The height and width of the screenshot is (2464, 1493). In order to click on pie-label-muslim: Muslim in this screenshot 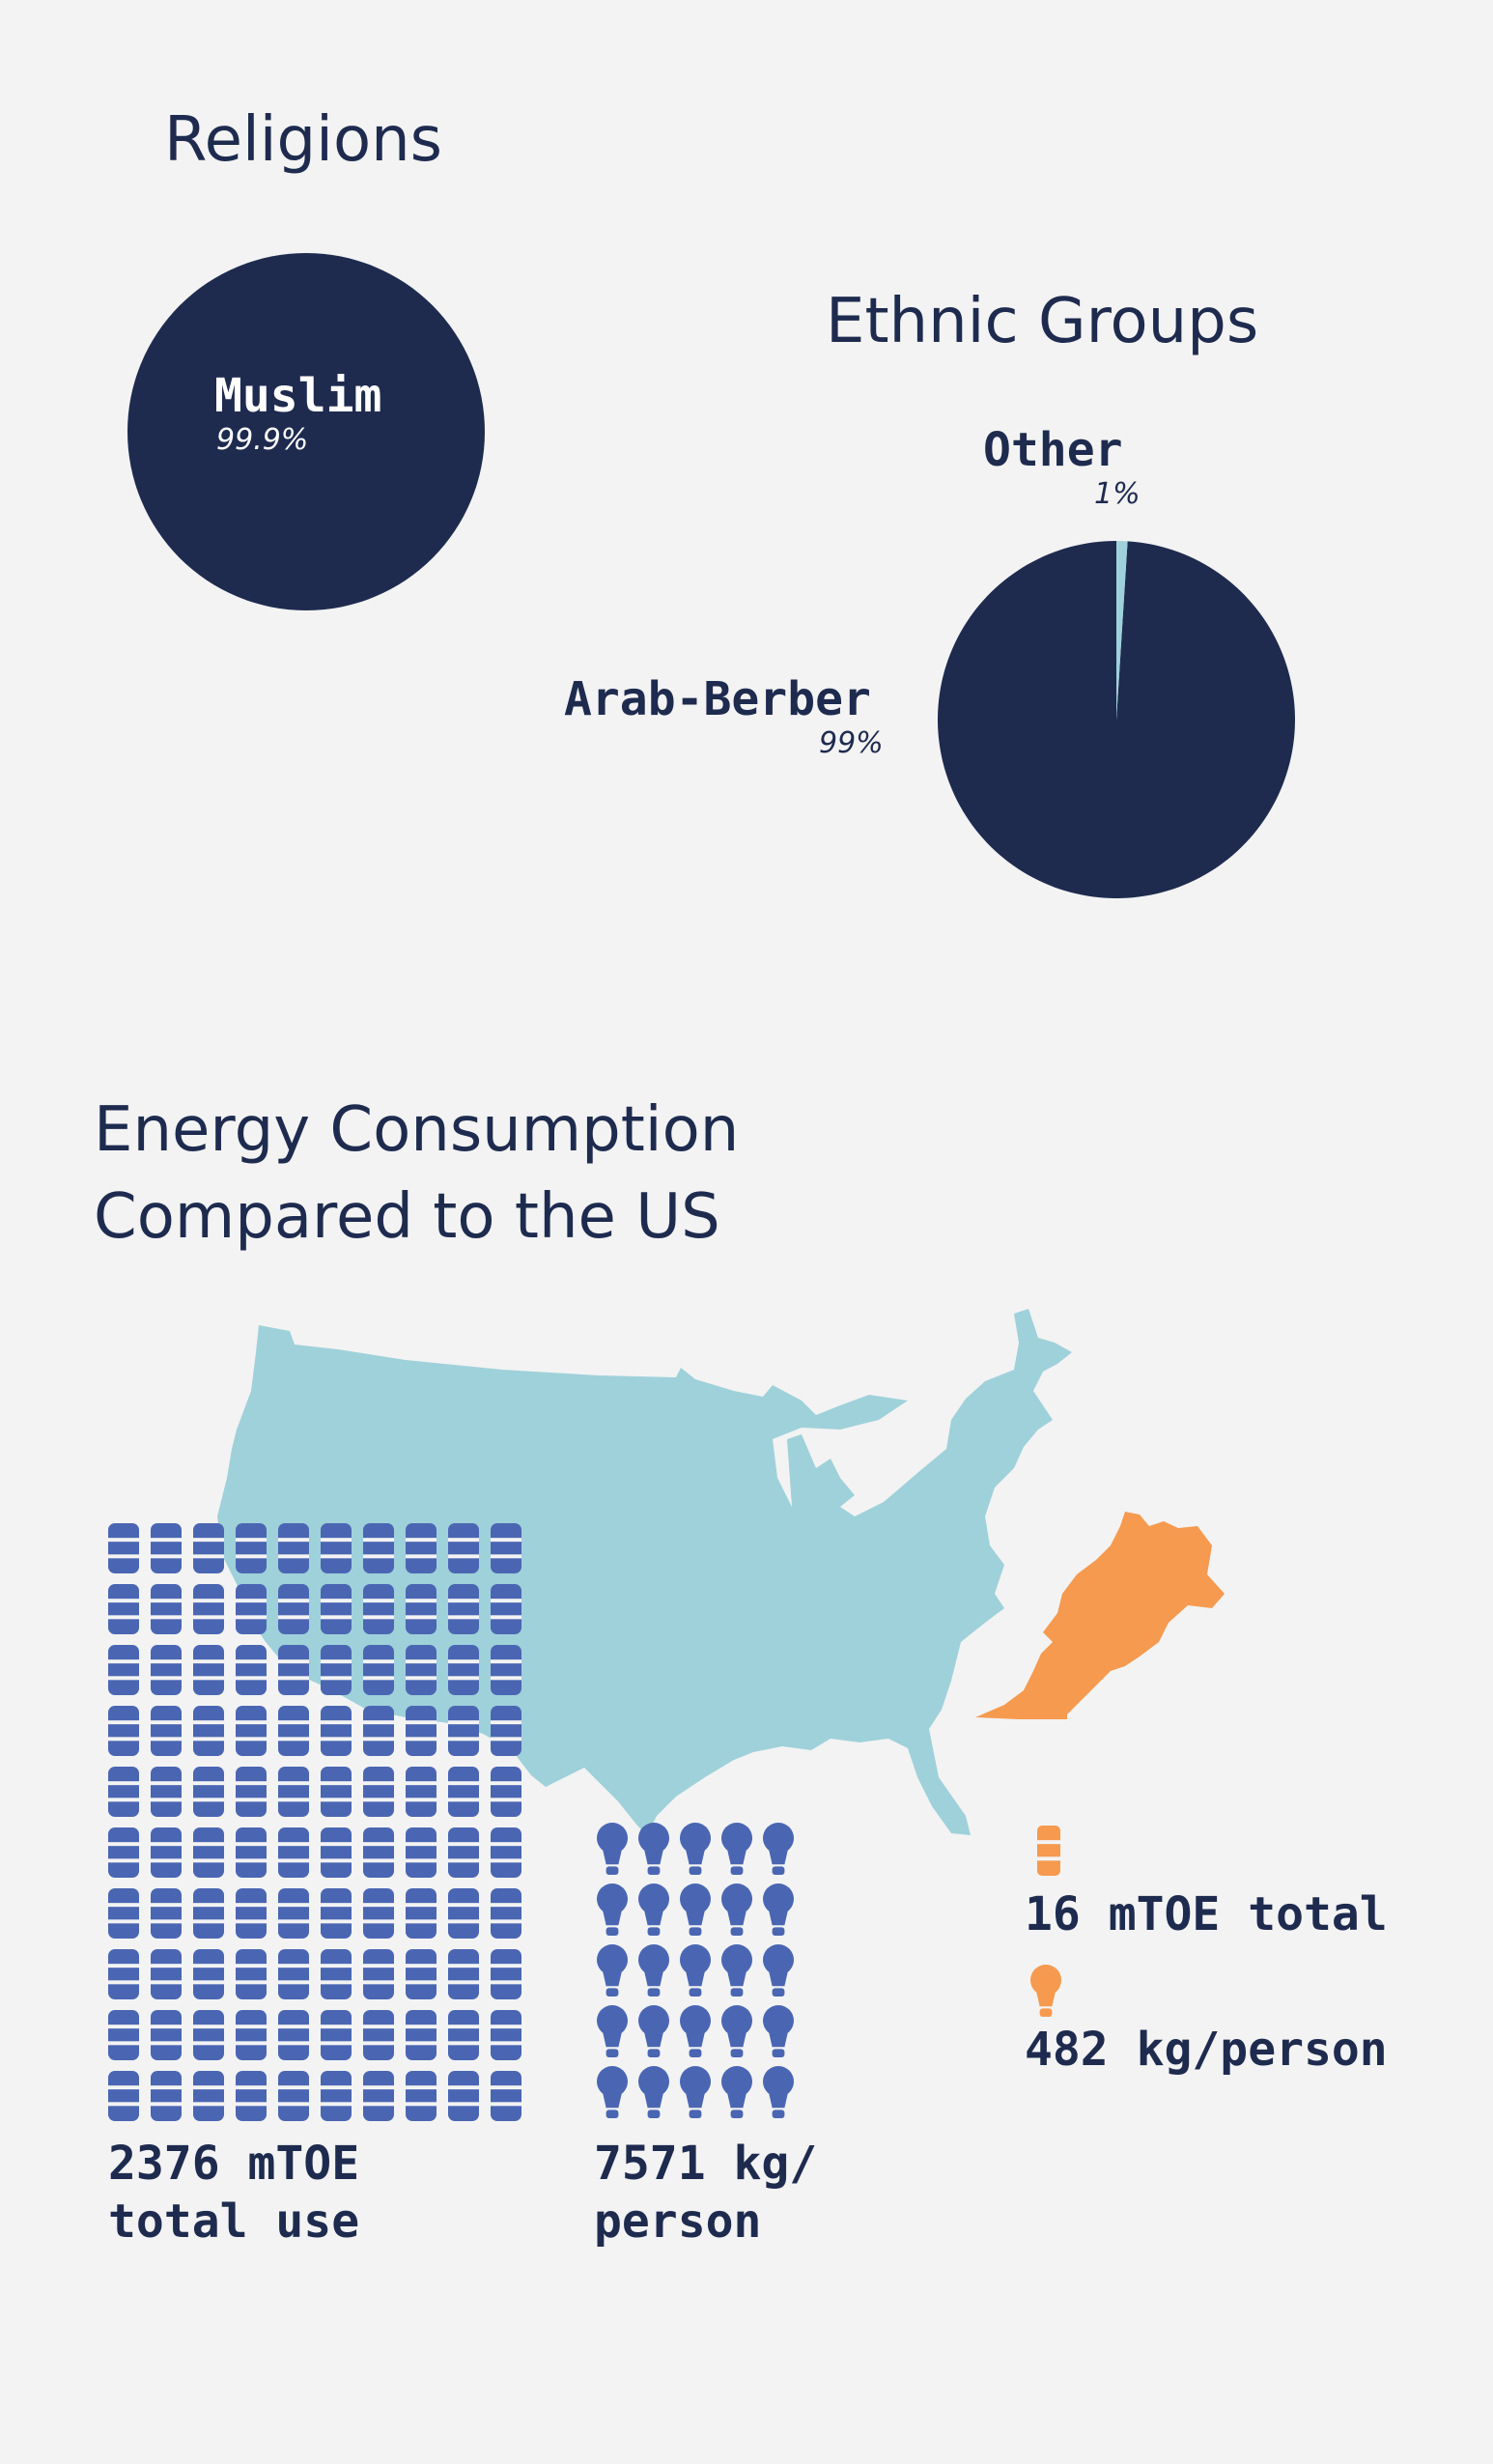, I will do `click(298, 396)`.